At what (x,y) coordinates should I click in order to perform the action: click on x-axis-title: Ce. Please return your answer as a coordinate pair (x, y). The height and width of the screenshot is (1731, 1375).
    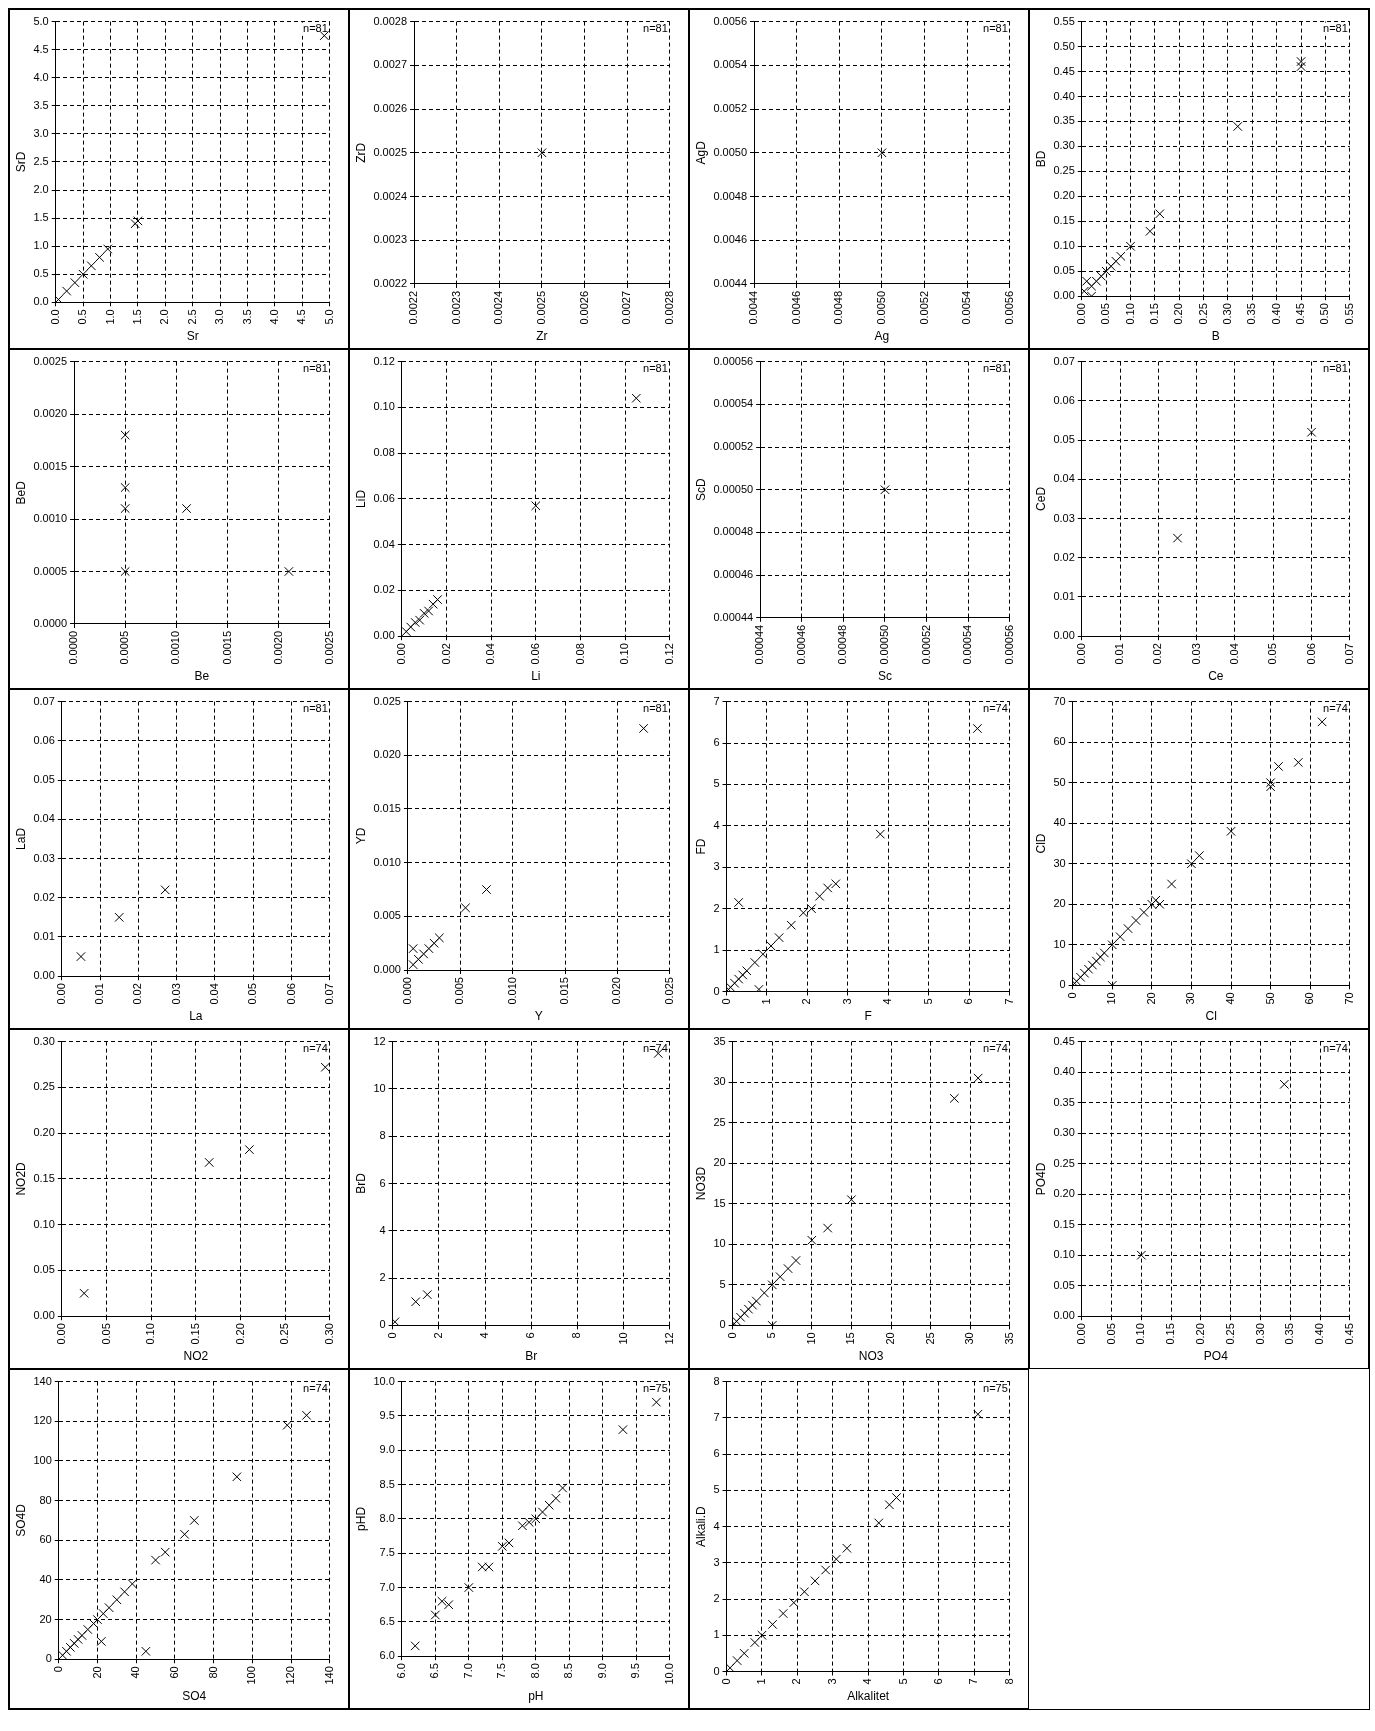
    Looking at the image, I should click on (1216, 676).